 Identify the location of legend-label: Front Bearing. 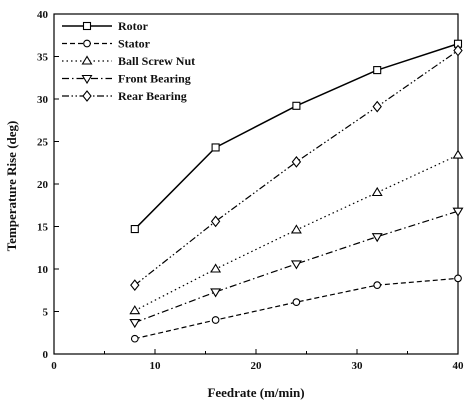
(154, 79).